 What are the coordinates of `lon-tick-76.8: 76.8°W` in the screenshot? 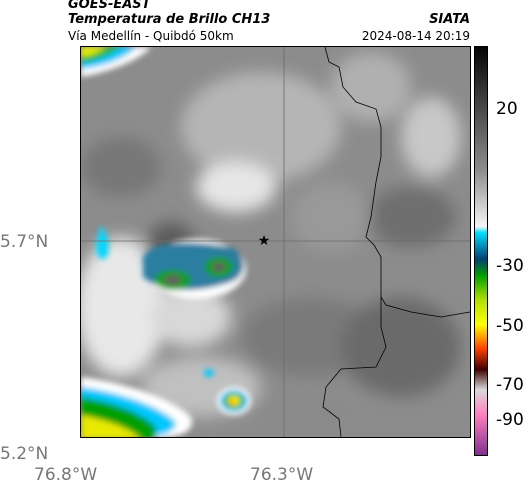 It's located at (66, 475).